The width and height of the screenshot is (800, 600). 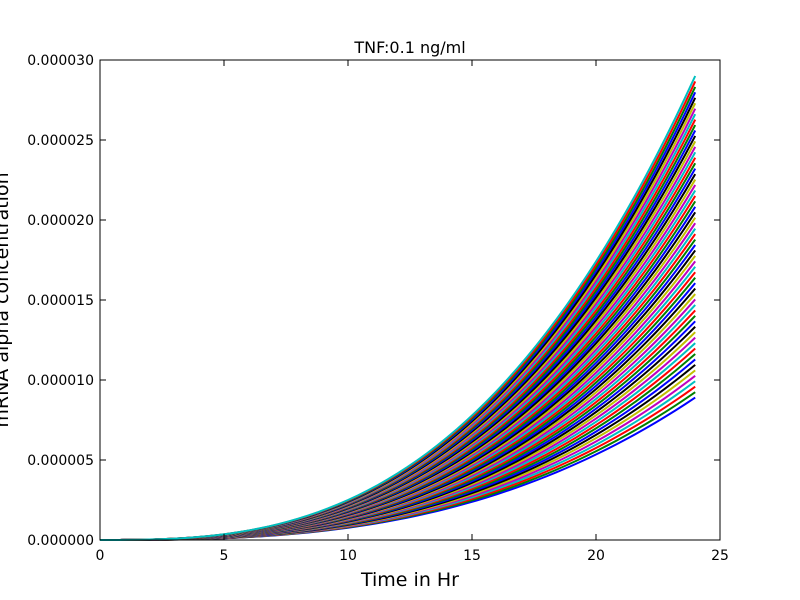 What do you see at coordinates (409, 47) in the screenshot?
I see `chart-title: TNF:0.1 ng/ml` at bounding box center [409, 47].